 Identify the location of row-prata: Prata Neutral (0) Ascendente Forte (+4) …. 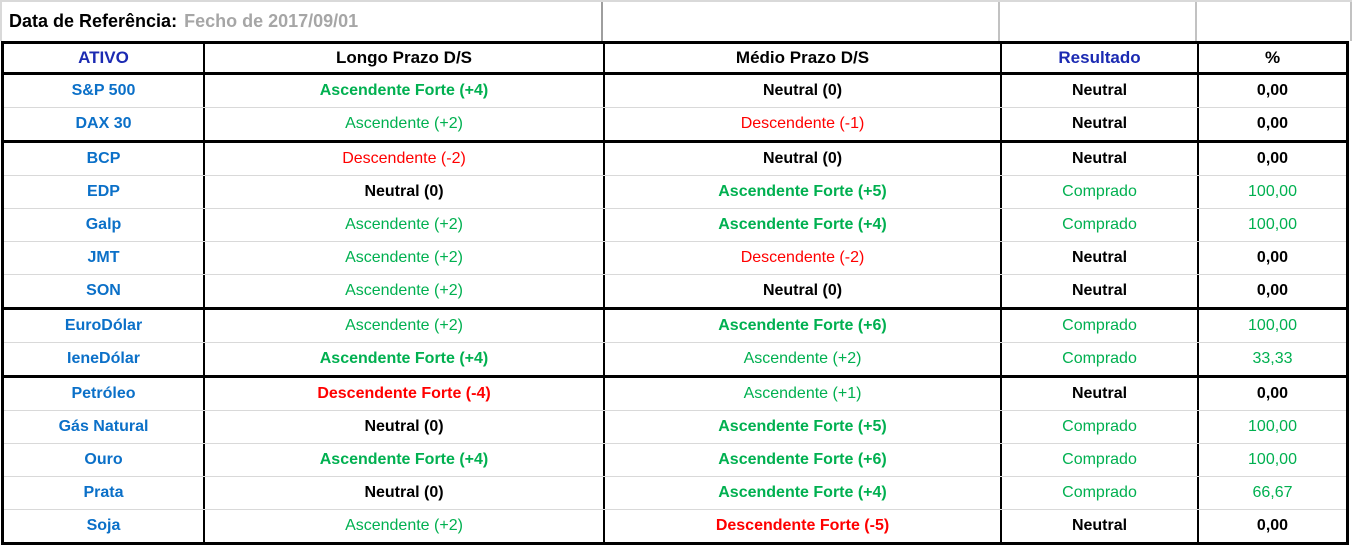
(675, 492).